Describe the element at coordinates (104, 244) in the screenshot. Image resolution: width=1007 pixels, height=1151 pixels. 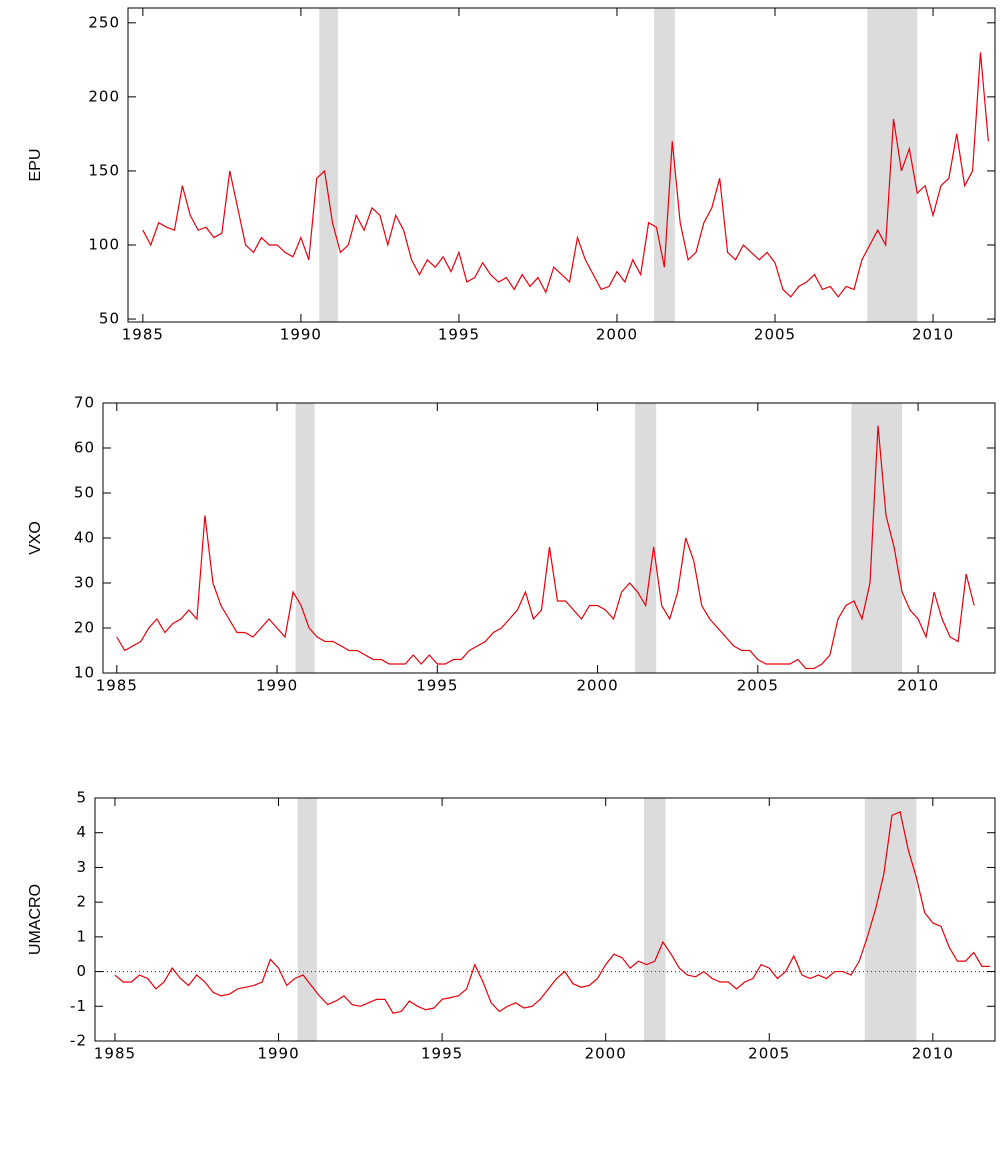
I see `y-tick-label: 100` at that location.